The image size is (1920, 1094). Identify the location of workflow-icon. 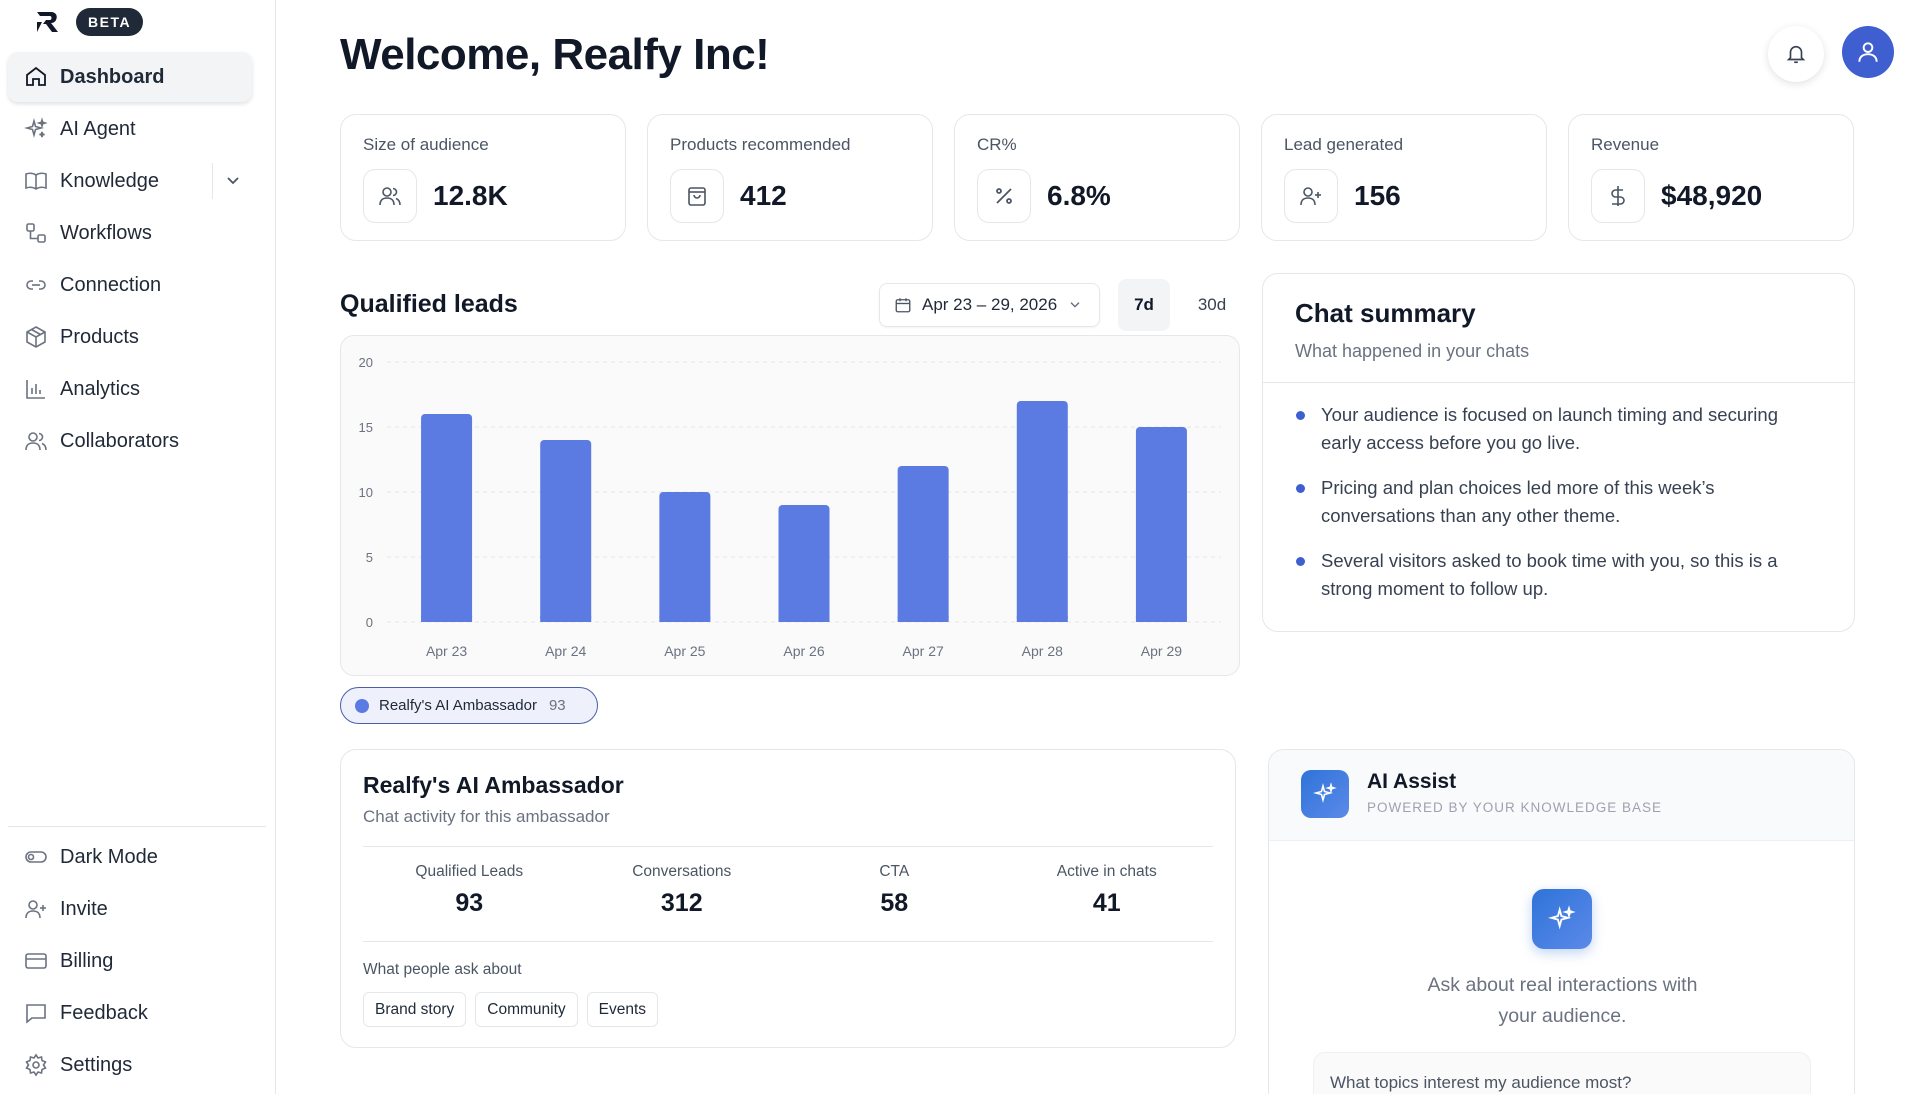
(36, 233).